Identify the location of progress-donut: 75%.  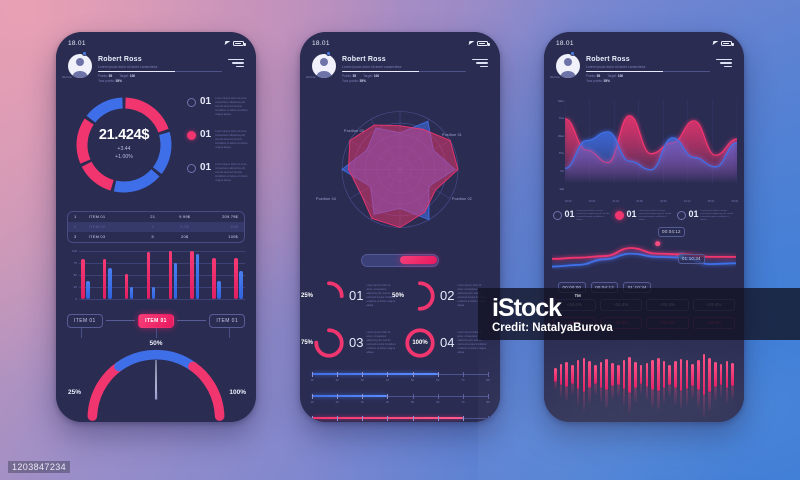
(323, 343).